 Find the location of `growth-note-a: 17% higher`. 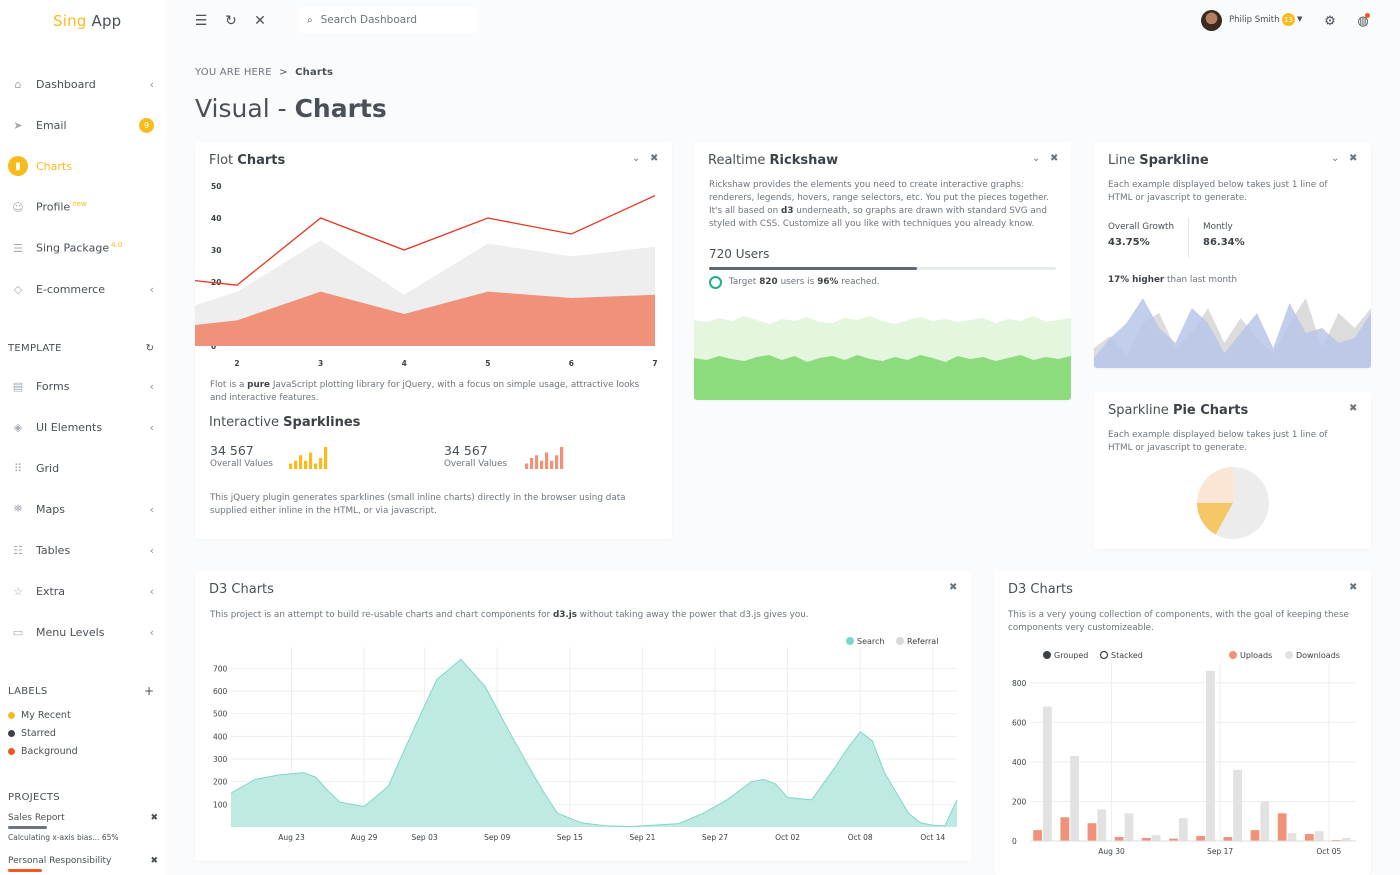

growth-note-a: 17% higher is located at coordinates (1136, 280).